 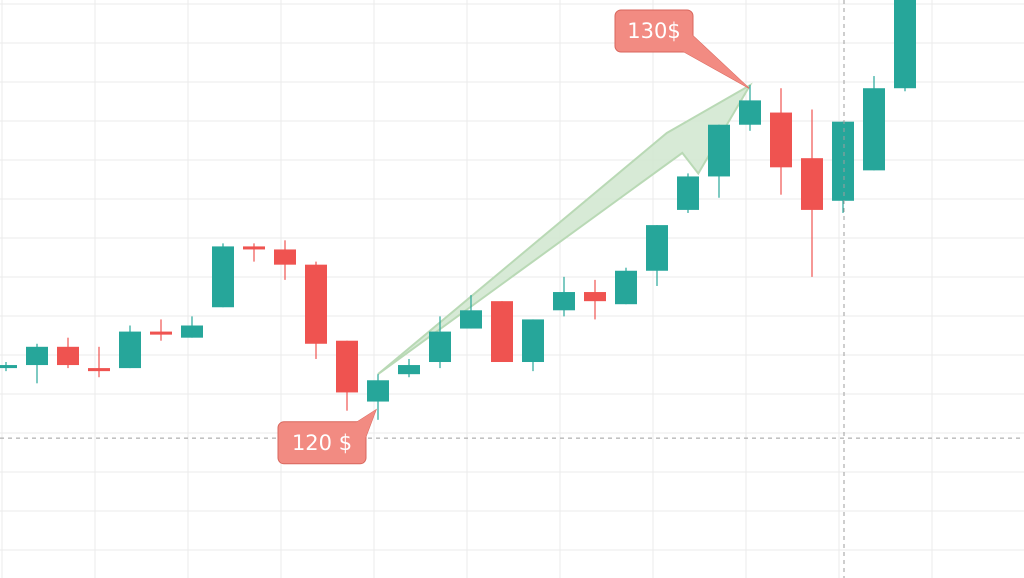 I want to click on callout-label: 120 $, so click(x=322, y=443).